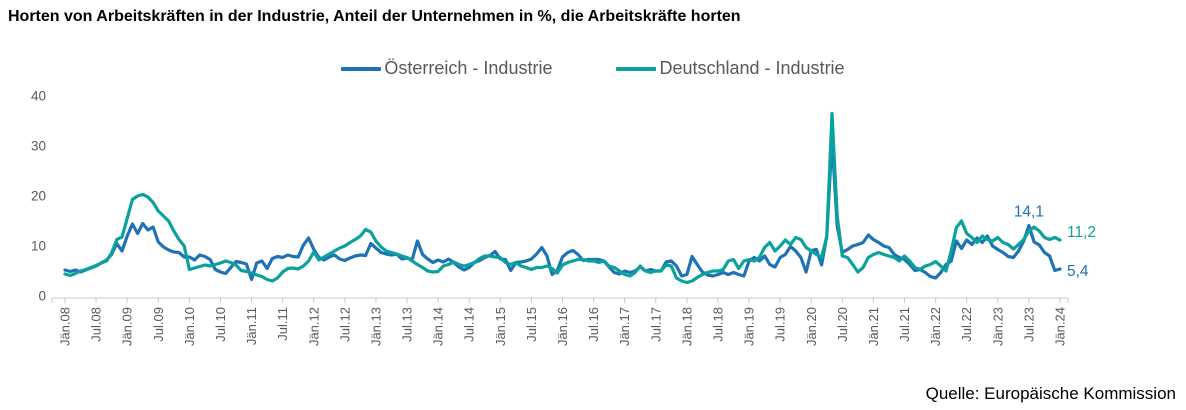 The height and width of the screenshot is (410, 1186). I want to click on x-tick-label: Jän.22, so click(935, 326).